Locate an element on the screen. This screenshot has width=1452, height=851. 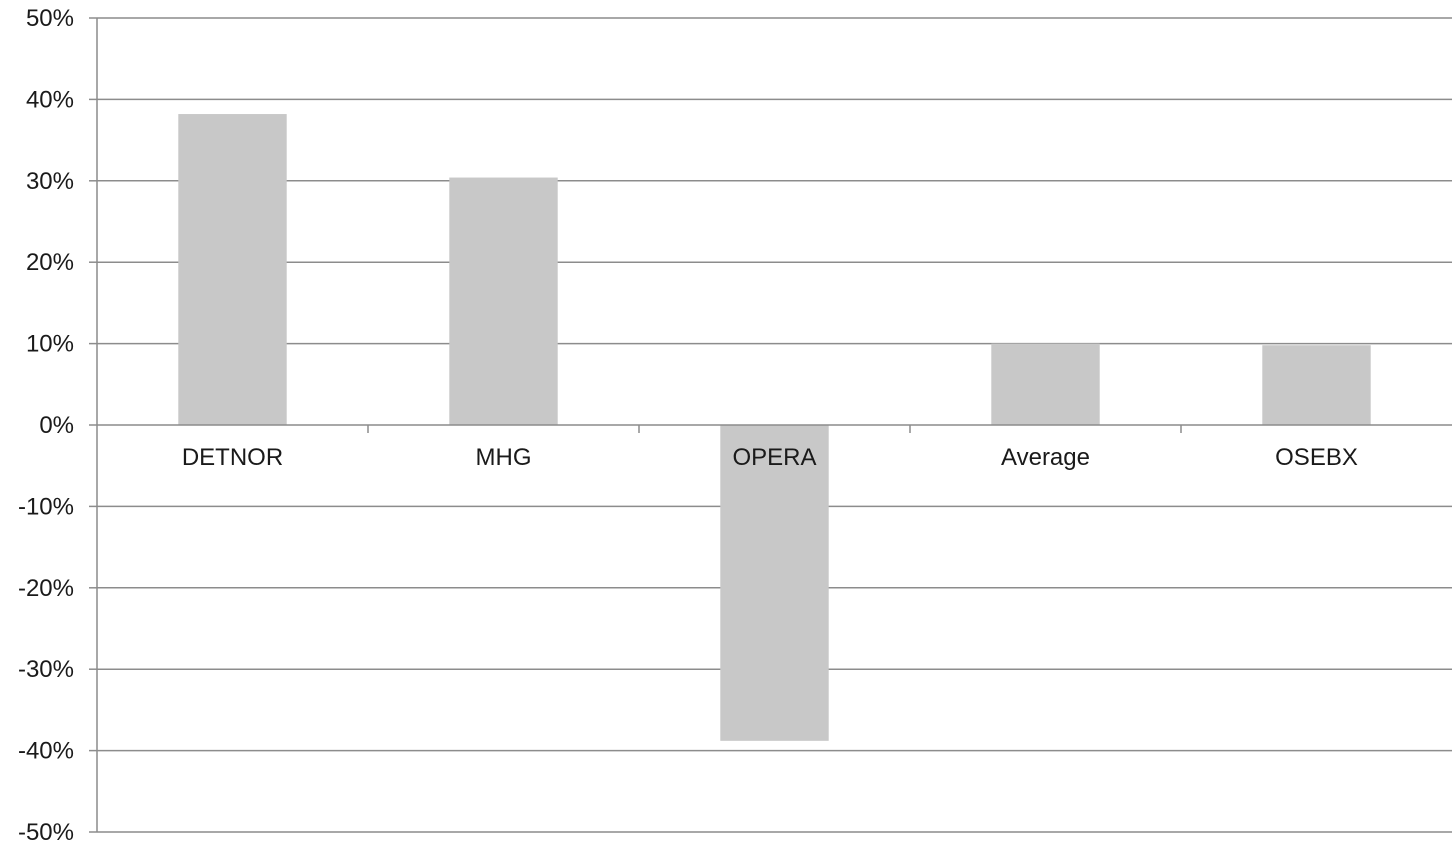
bar-osebx is located at coordinates (1316, 385).